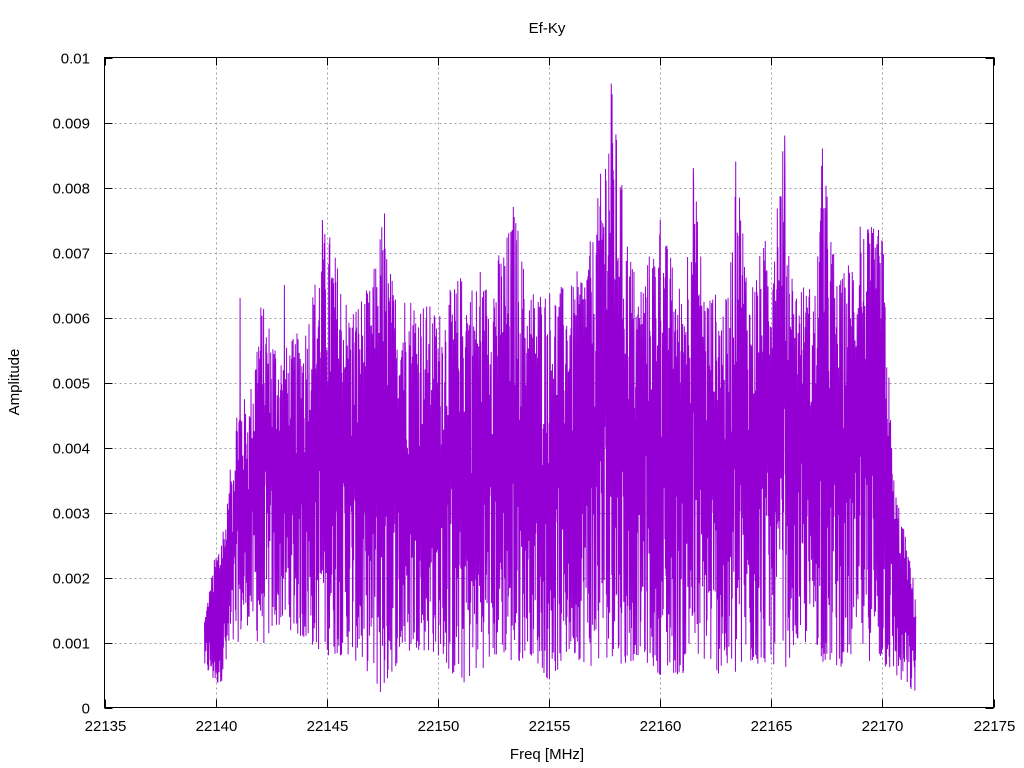  I want to click on x-axis-label: Freq [MHz], so click(547, 754).